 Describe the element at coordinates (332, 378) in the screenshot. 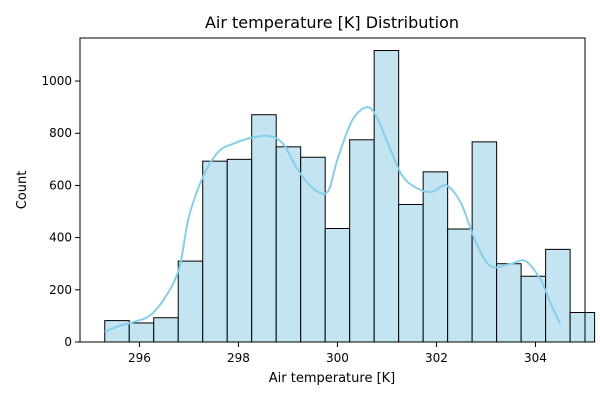

I see `x-axis-label: Air temperature [K]` at that location.